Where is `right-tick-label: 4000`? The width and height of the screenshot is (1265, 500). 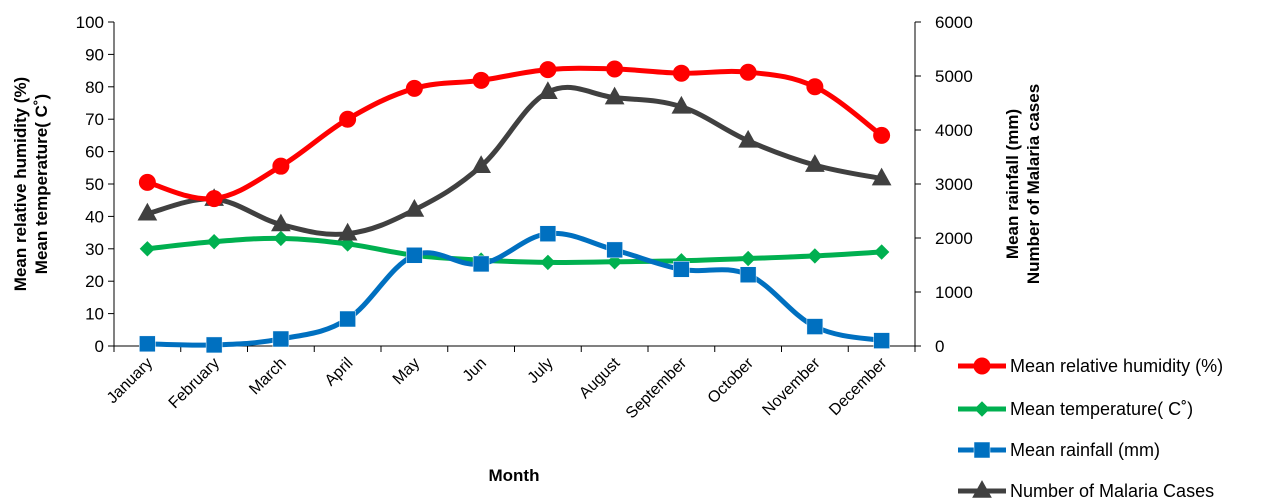 right-tick-label: 4000 is located at coordinates (954, 130).